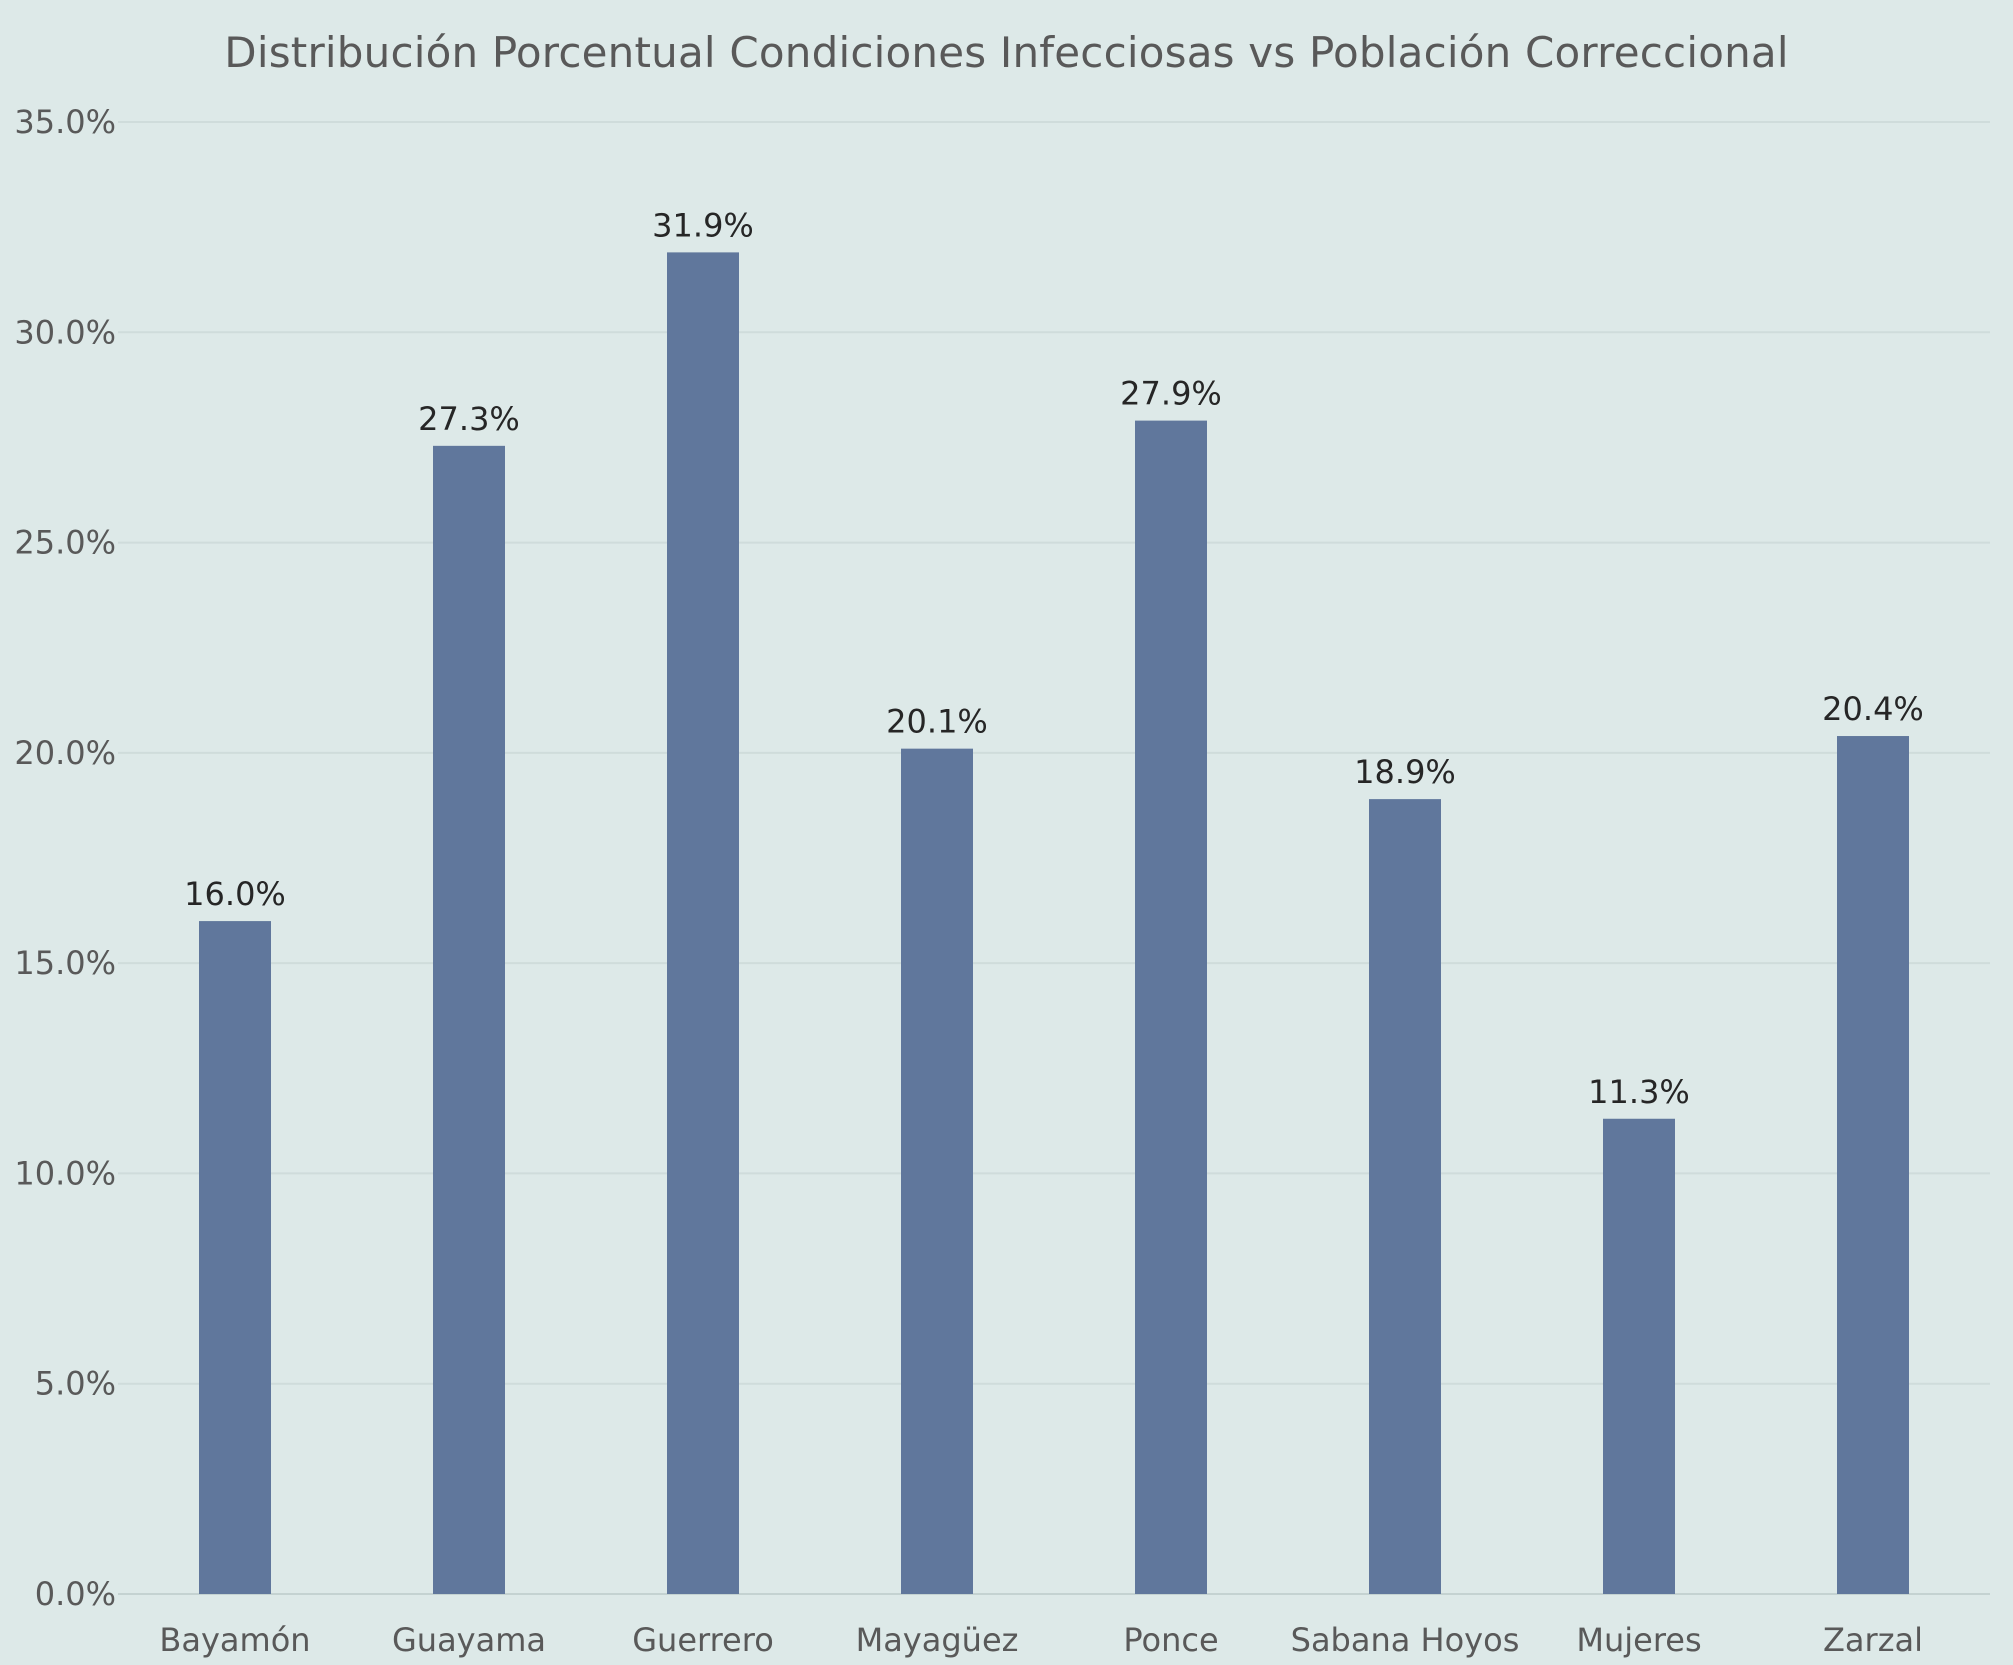  Describe the element at coordinates (1171, 394) in the screenshot. I see `data-label: 27.9%` at that location.